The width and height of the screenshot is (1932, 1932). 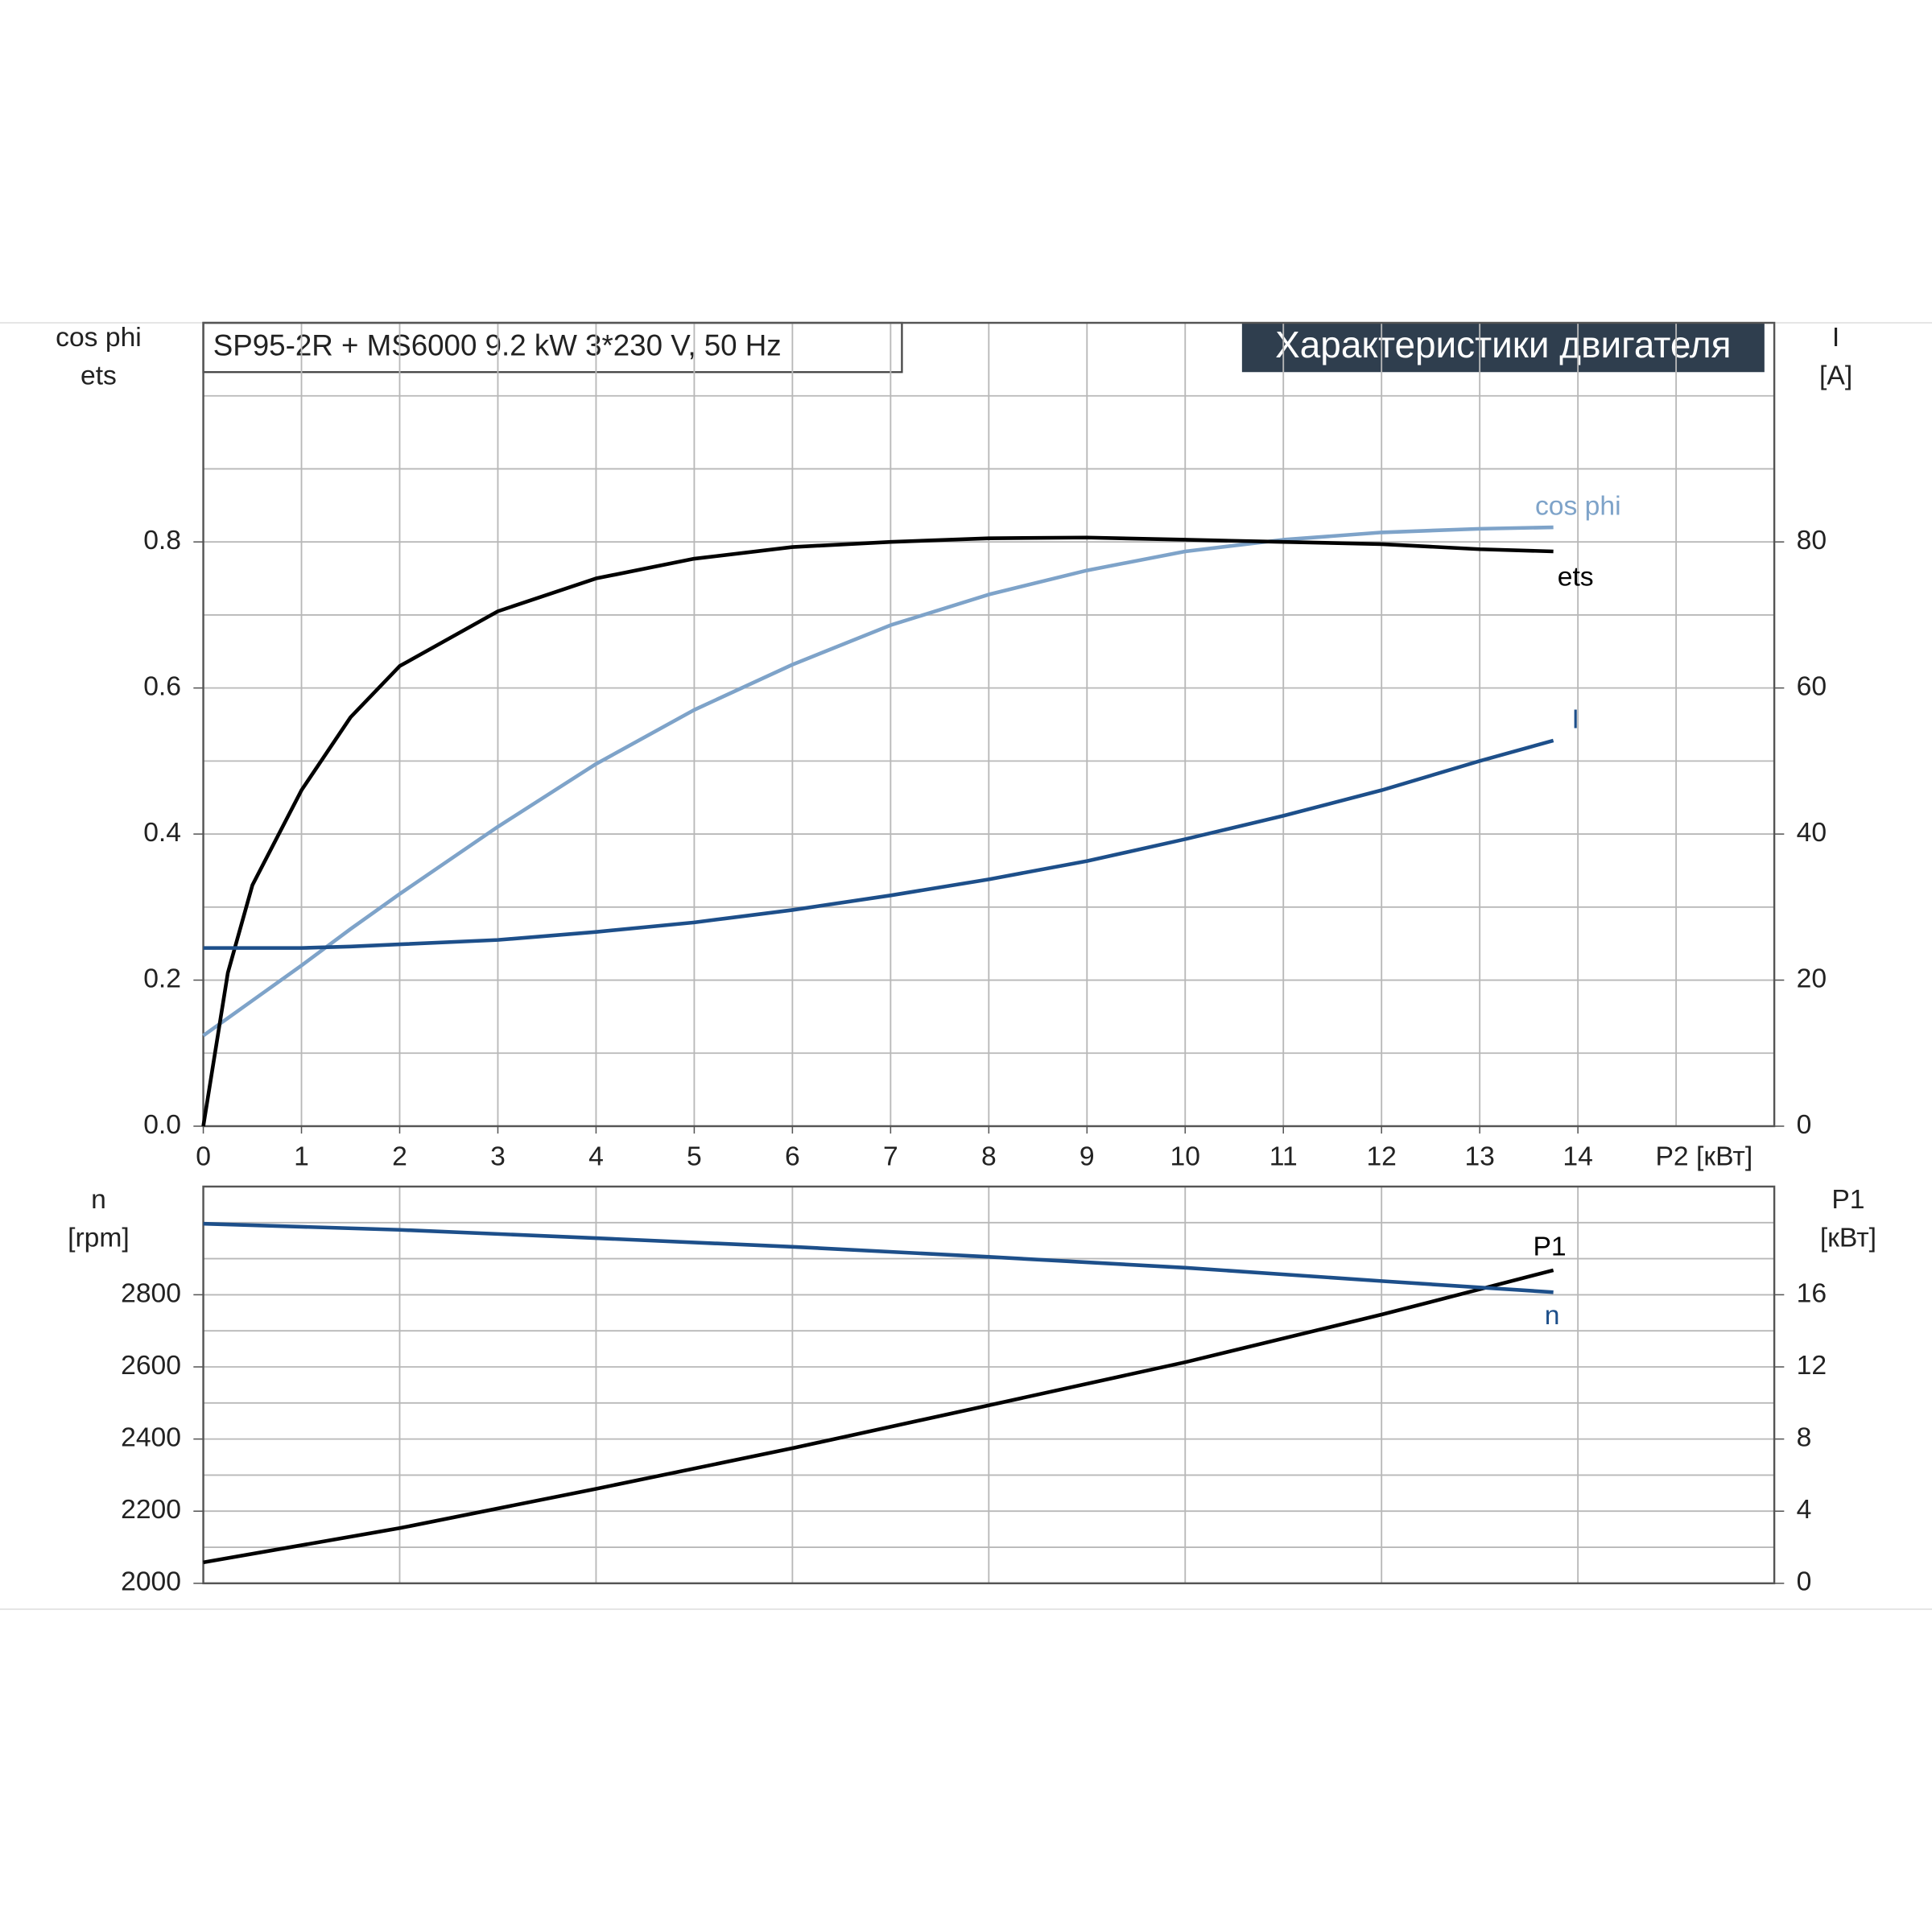 What do you see at coordinates (1812, 540) in the screenshot?
I see `y2-tick-label: 80` at bounding box center [1812, 540].